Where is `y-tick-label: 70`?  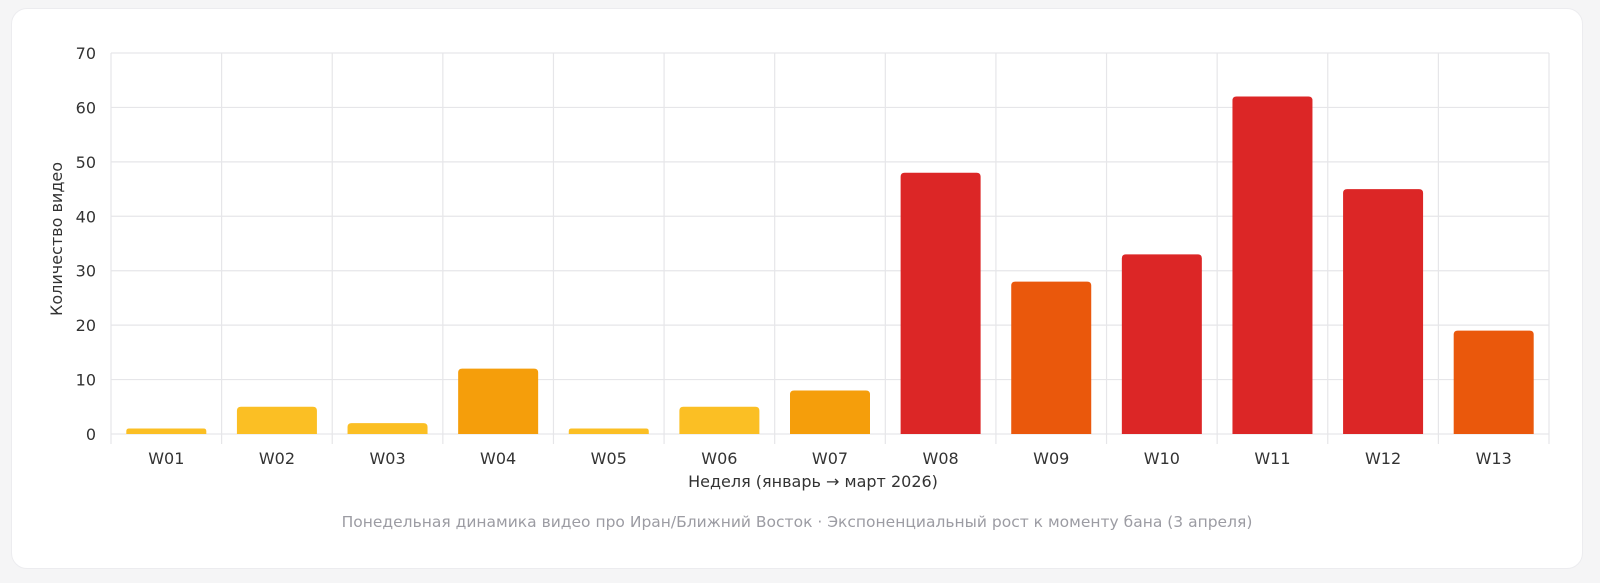
y-tick-label: 70 is located at coordinates (86, 53).